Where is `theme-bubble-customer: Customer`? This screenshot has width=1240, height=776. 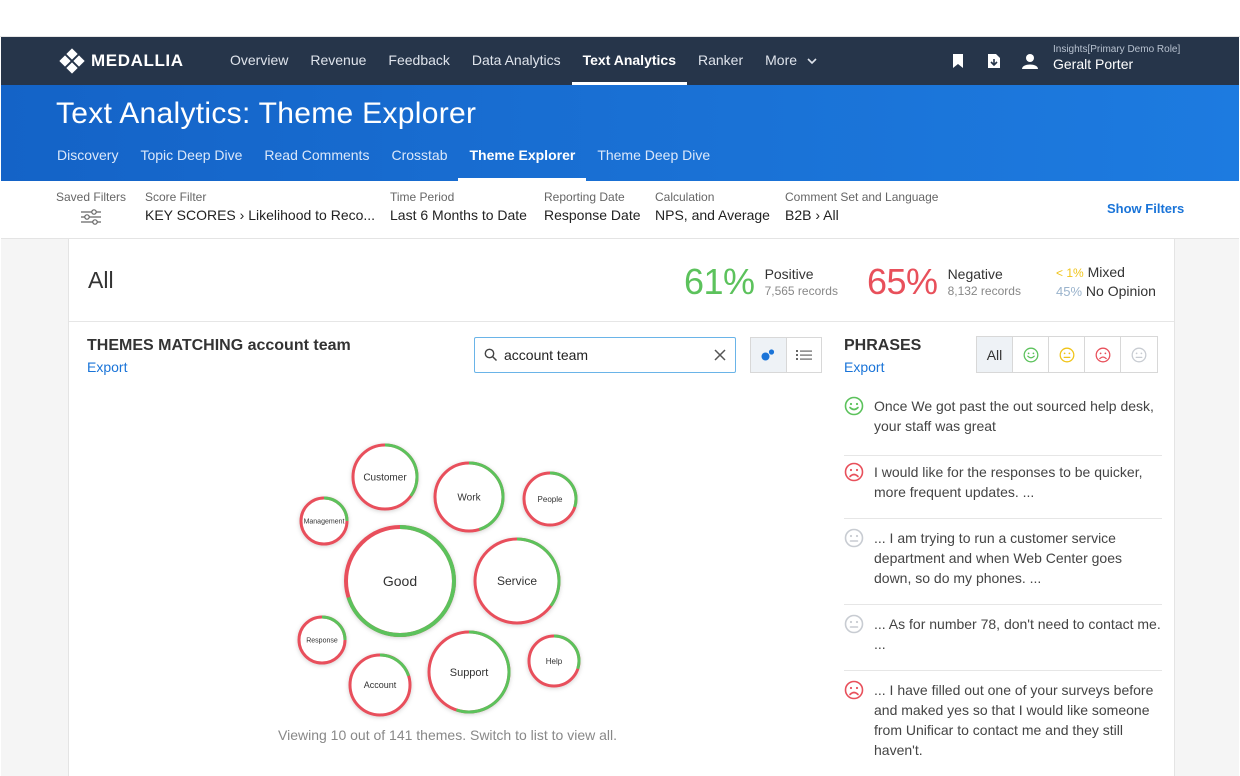 theme-bubble-customer: Customer is located at coordinates (385, 477).